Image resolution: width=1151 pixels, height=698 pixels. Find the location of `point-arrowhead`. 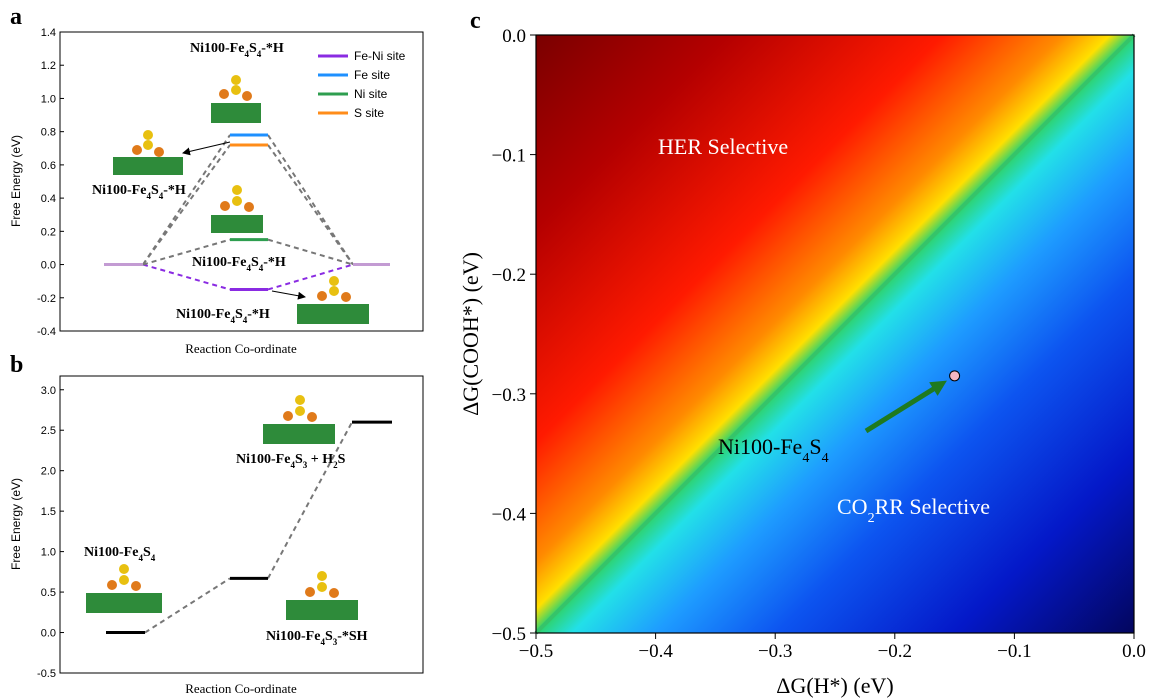

point-arrowhead is located at coordinates (938, 388).